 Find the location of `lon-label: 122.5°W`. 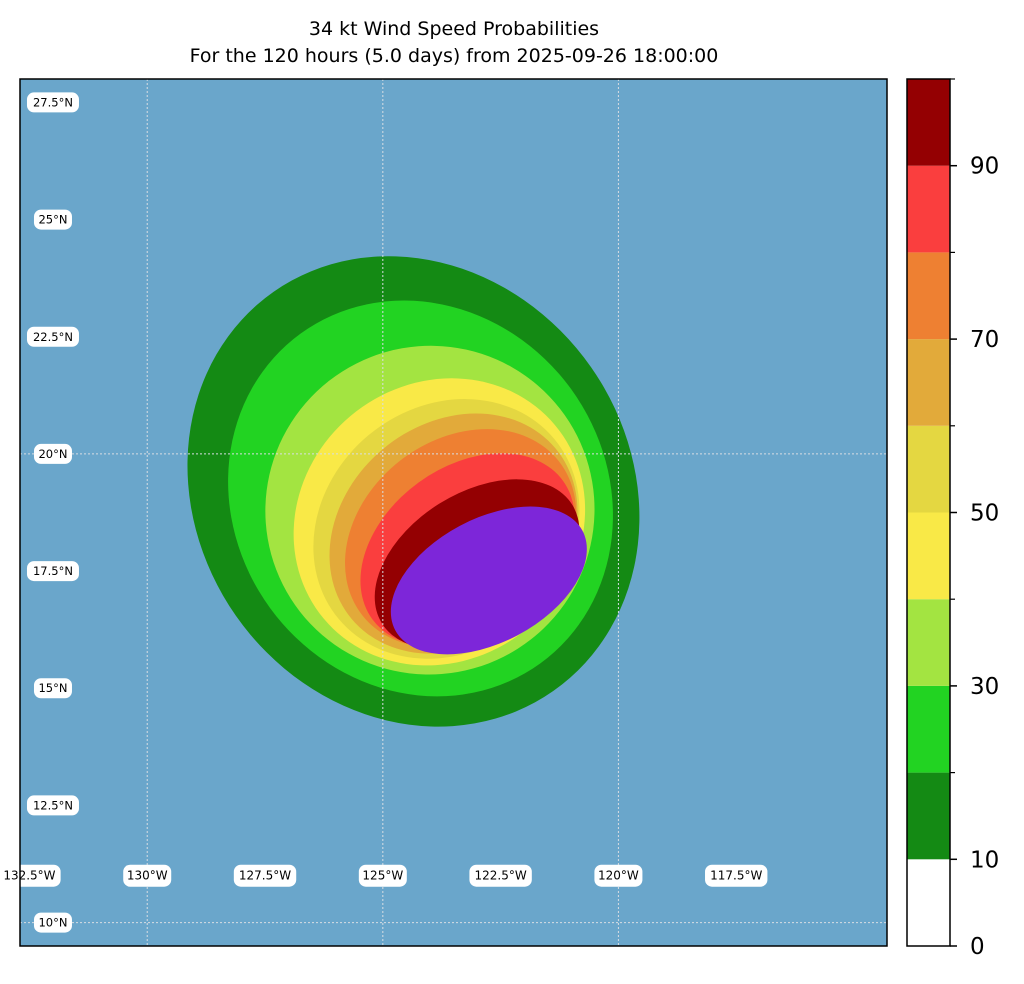

lon-label: 122.5°W is located at coordinates (501, 876).